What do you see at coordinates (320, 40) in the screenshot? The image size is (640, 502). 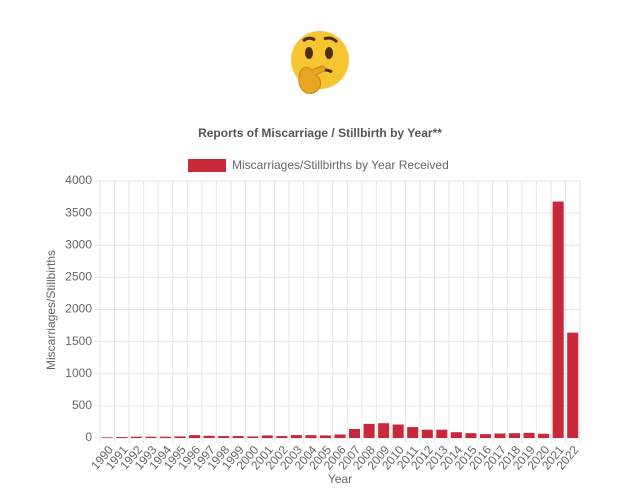 I see `emoji-brow` at bounding box center [320, 40].